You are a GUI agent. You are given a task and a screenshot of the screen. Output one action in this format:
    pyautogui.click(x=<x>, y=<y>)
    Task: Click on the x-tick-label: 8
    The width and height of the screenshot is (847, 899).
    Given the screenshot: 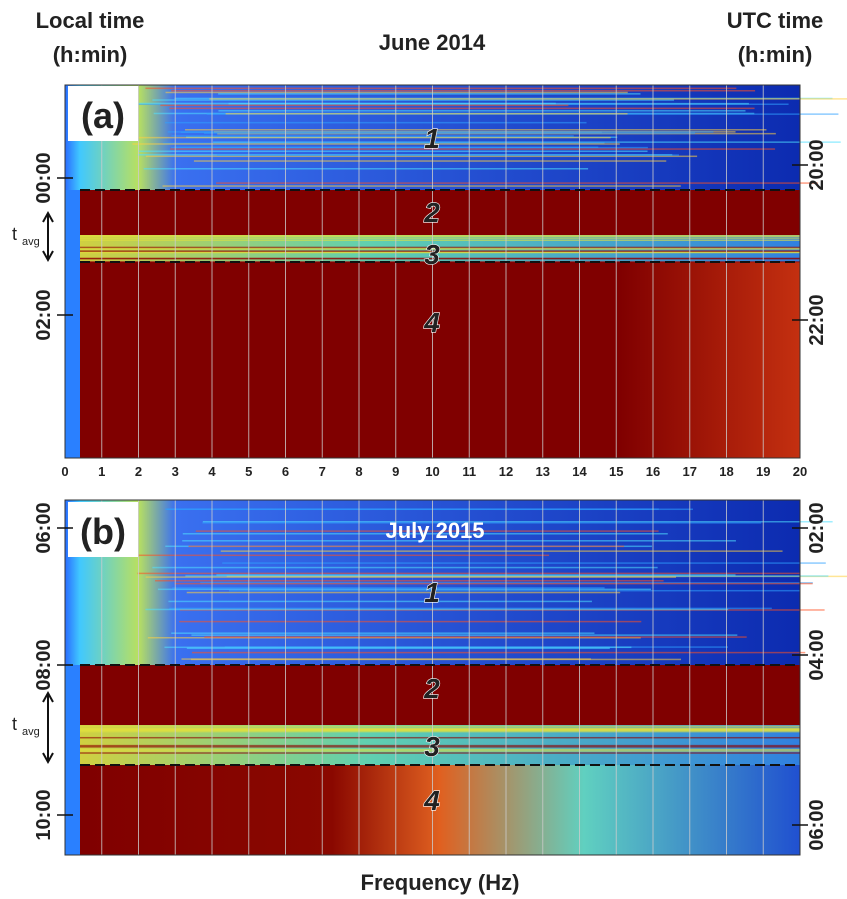 What is the action you would take?
    pyautogui.click(x=358, y=471)
    